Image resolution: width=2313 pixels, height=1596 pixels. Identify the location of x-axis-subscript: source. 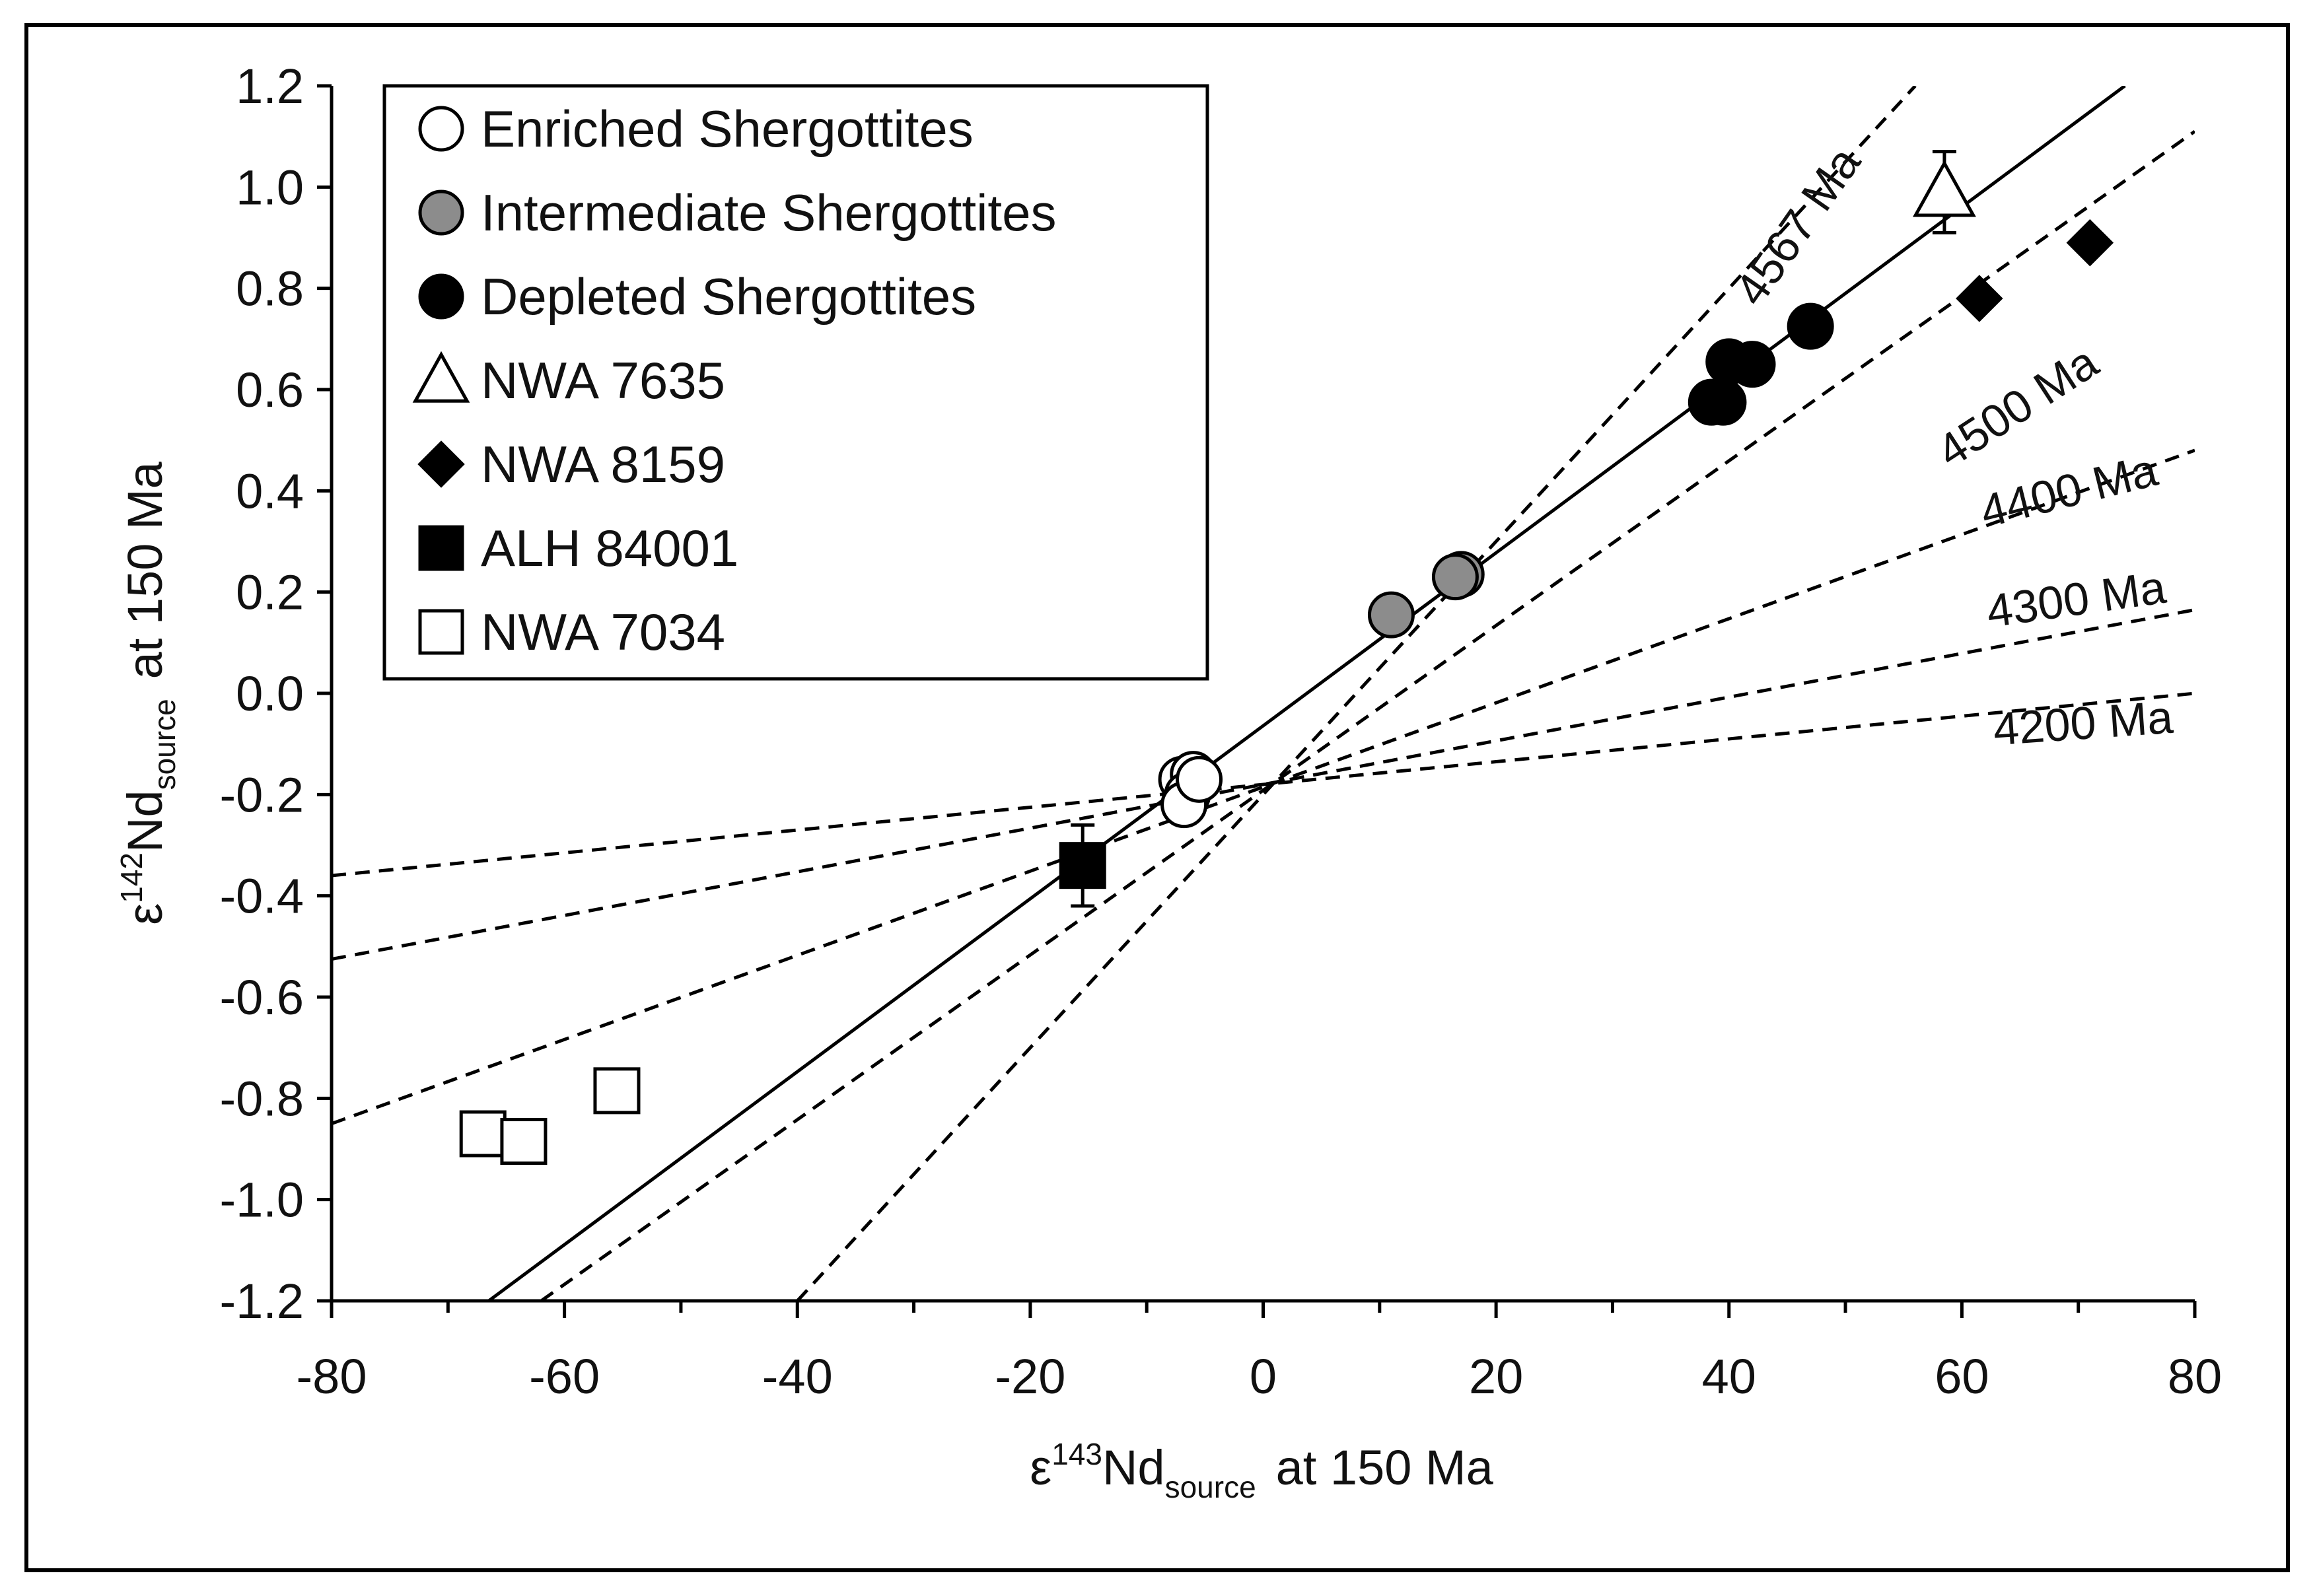
(1210, 1487).